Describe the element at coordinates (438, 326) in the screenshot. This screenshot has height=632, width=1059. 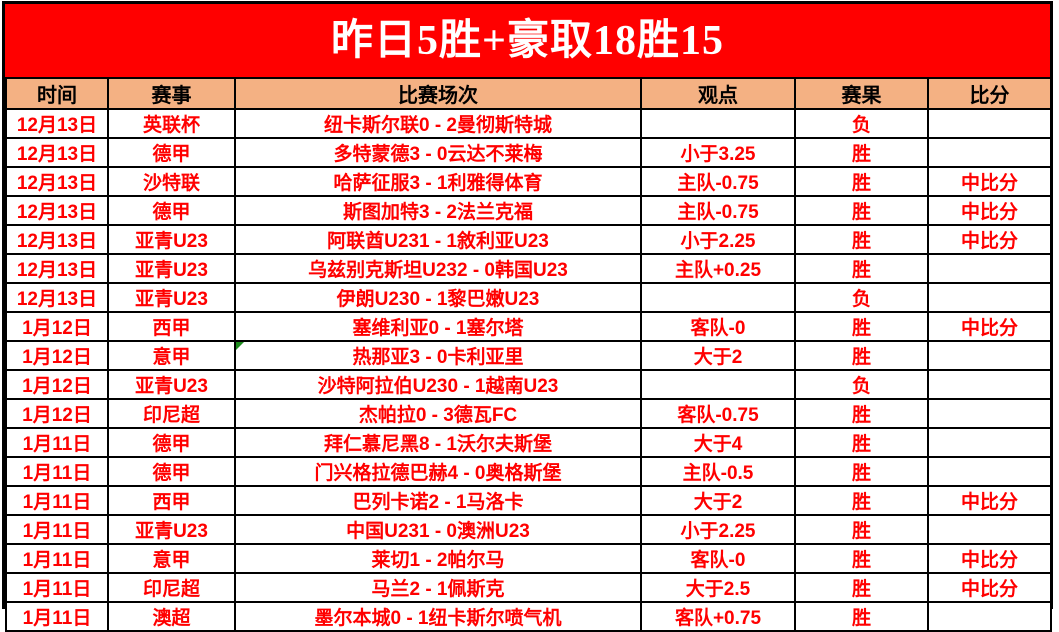
I see `cell-match: 塞维利亚0 - 1塞尔塔` at that location.